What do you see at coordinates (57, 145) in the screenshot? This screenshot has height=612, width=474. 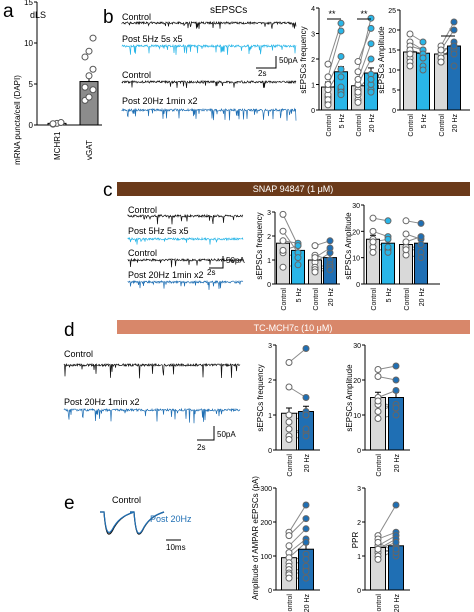 I see `panel-a-xlabel-mchr1: MCHR1` at bounding box center [57, 145].